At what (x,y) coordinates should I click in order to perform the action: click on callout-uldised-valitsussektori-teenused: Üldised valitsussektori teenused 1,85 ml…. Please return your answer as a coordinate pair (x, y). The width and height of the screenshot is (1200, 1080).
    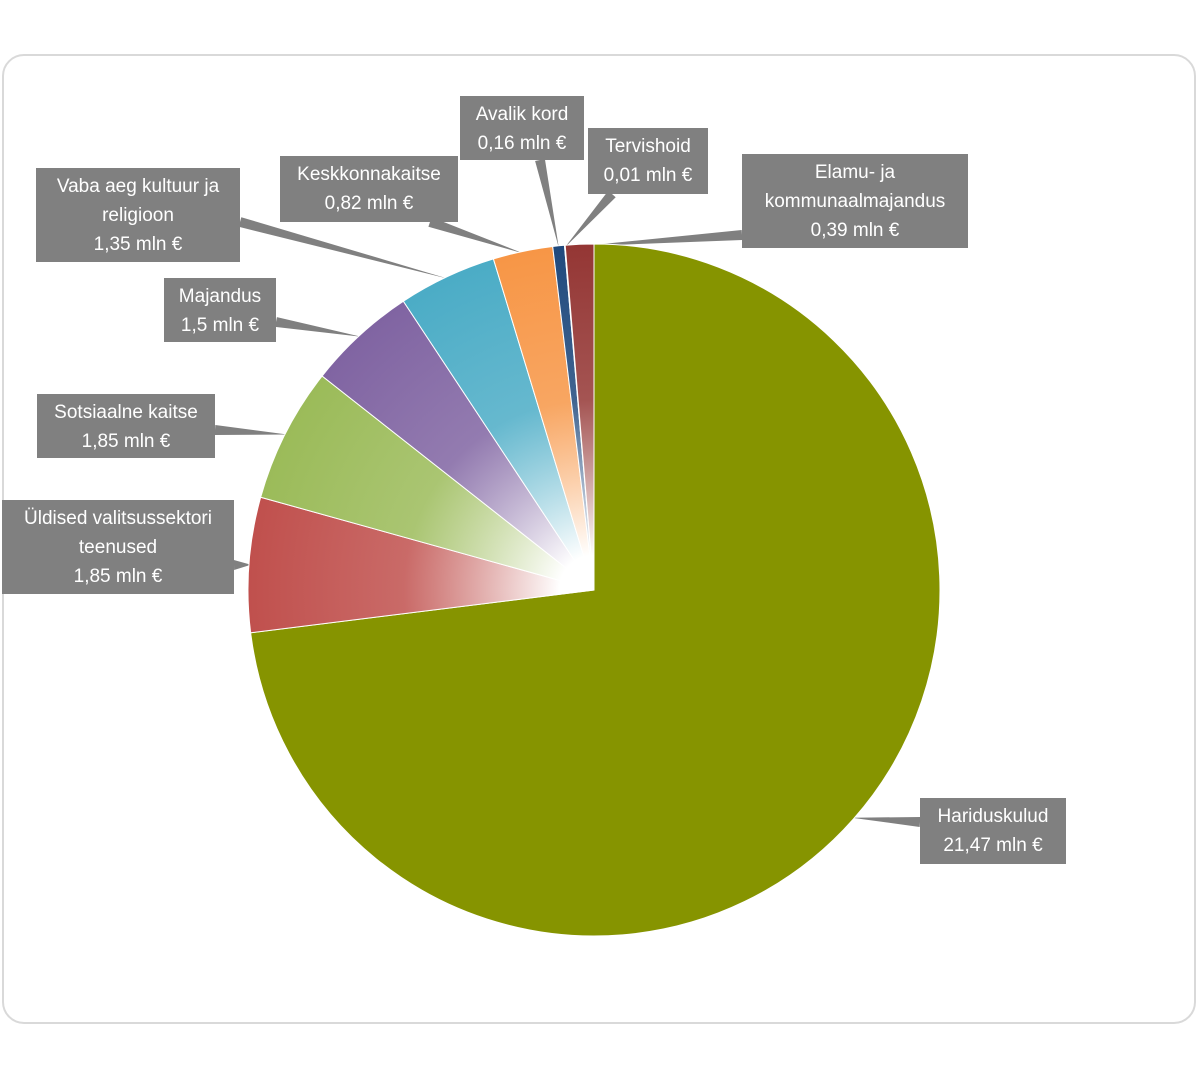
    Looking at the image, I should click on (118, 547).